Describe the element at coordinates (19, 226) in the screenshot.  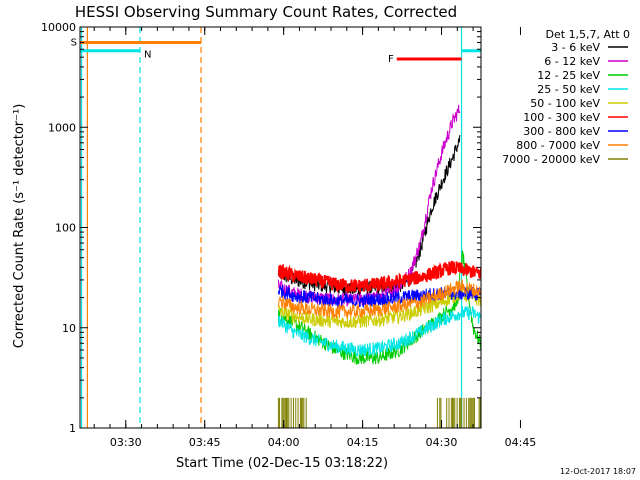
I see `y-axis-label: Corrected Count Rate (s⁻¹ detector⁻¹)` at that location.